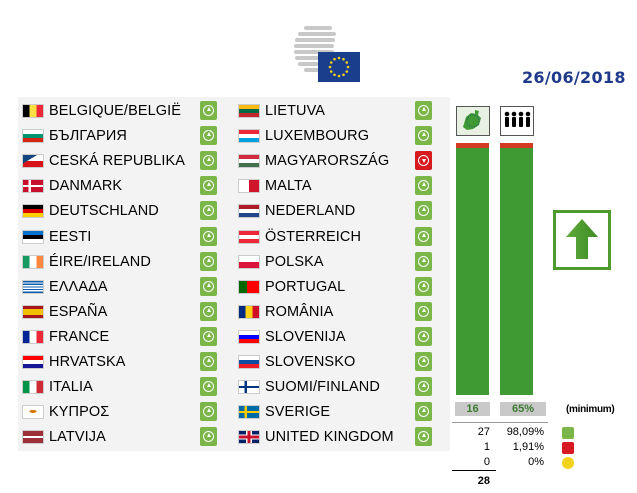  I want to click on flag-cz-icon, so click(33, 161).